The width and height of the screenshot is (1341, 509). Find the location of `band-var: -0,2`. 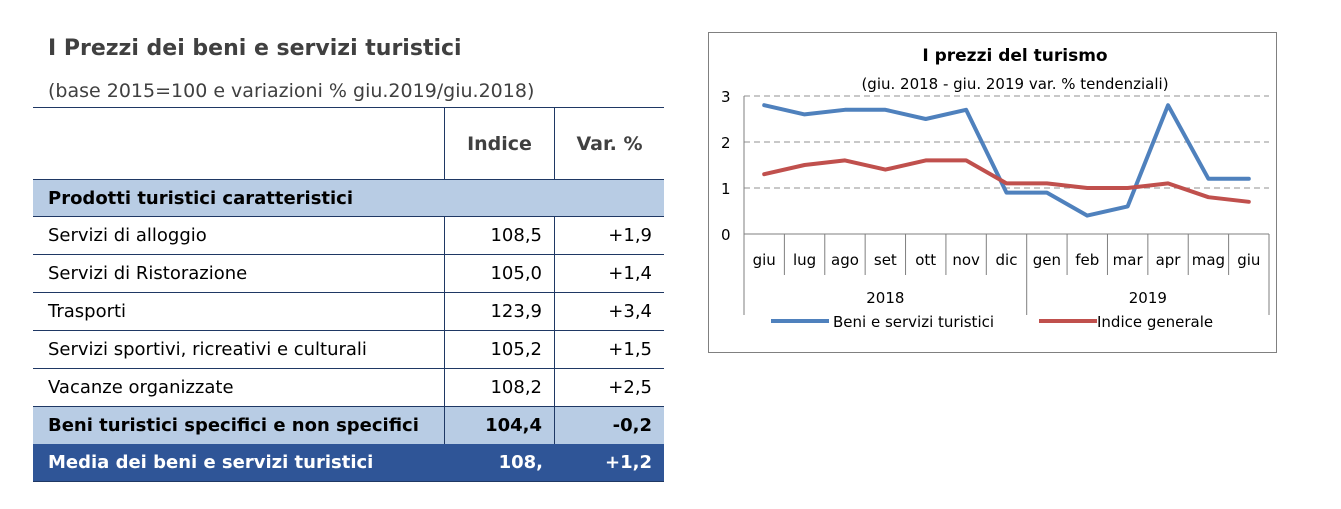

band-var: -0,2 is located at coordinates (632, 425).